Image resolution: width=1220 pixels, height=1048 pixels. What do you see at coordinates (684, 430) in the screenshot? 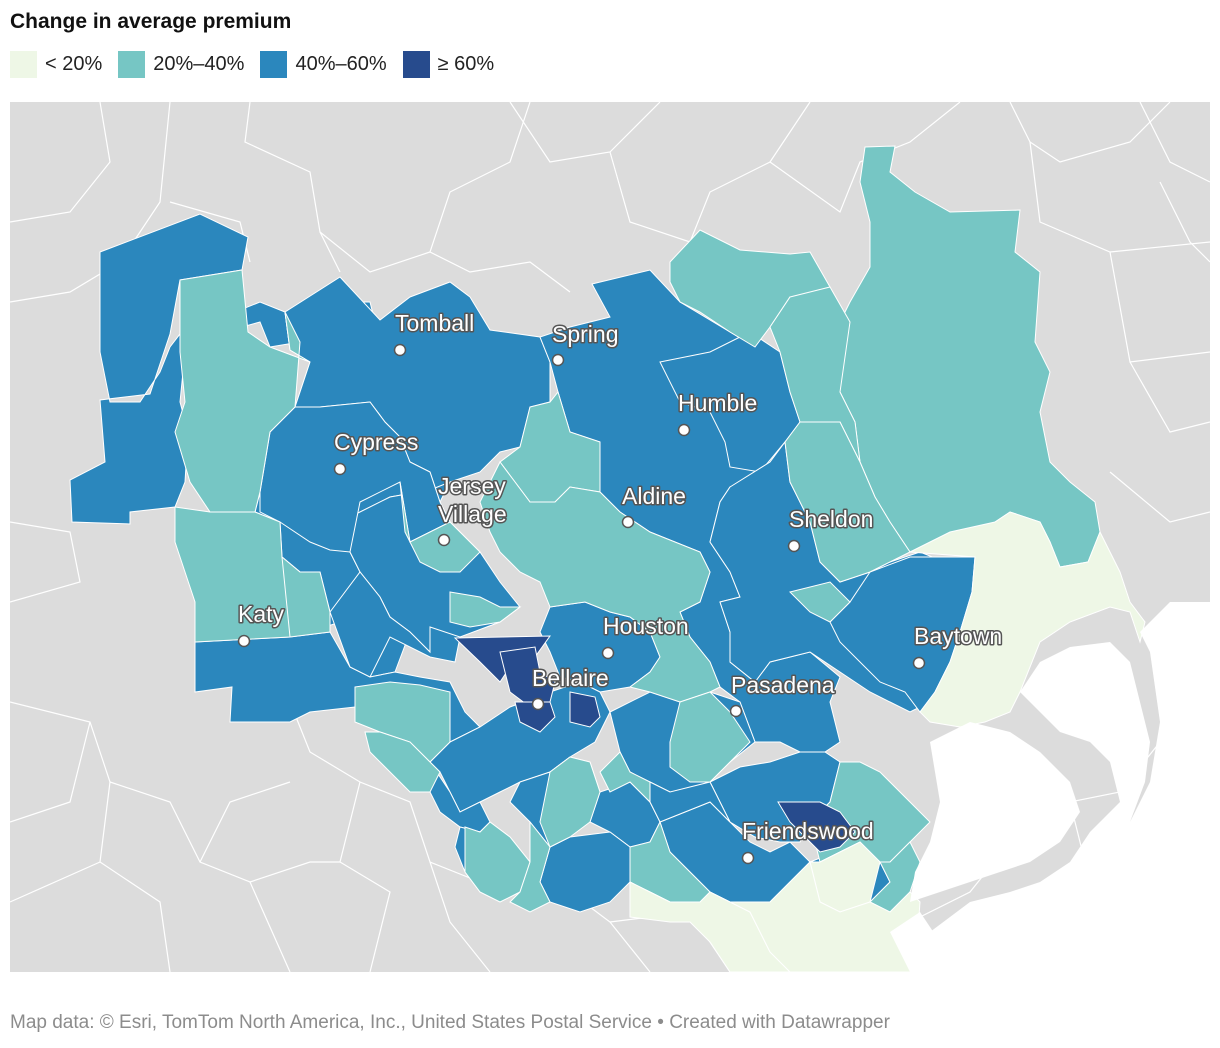
I see `city-marker-humble` at bounding box center [684, 430].